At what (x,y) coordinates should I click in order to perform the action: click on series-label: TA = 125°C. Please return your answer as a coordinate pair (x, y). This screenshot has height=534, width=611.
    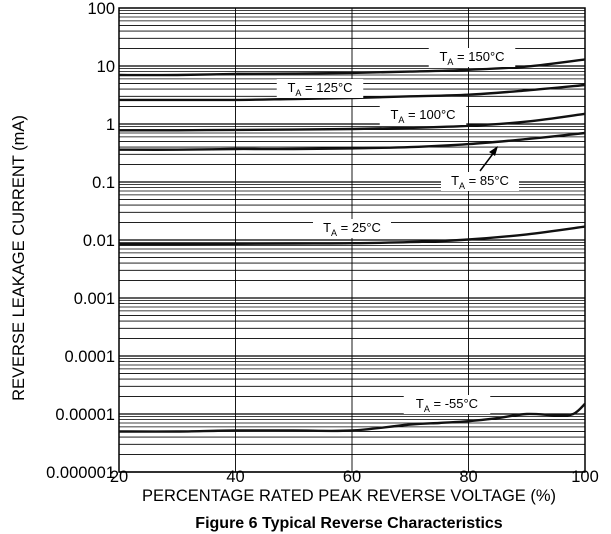
    Looking at the image, I should click on (319, 89).